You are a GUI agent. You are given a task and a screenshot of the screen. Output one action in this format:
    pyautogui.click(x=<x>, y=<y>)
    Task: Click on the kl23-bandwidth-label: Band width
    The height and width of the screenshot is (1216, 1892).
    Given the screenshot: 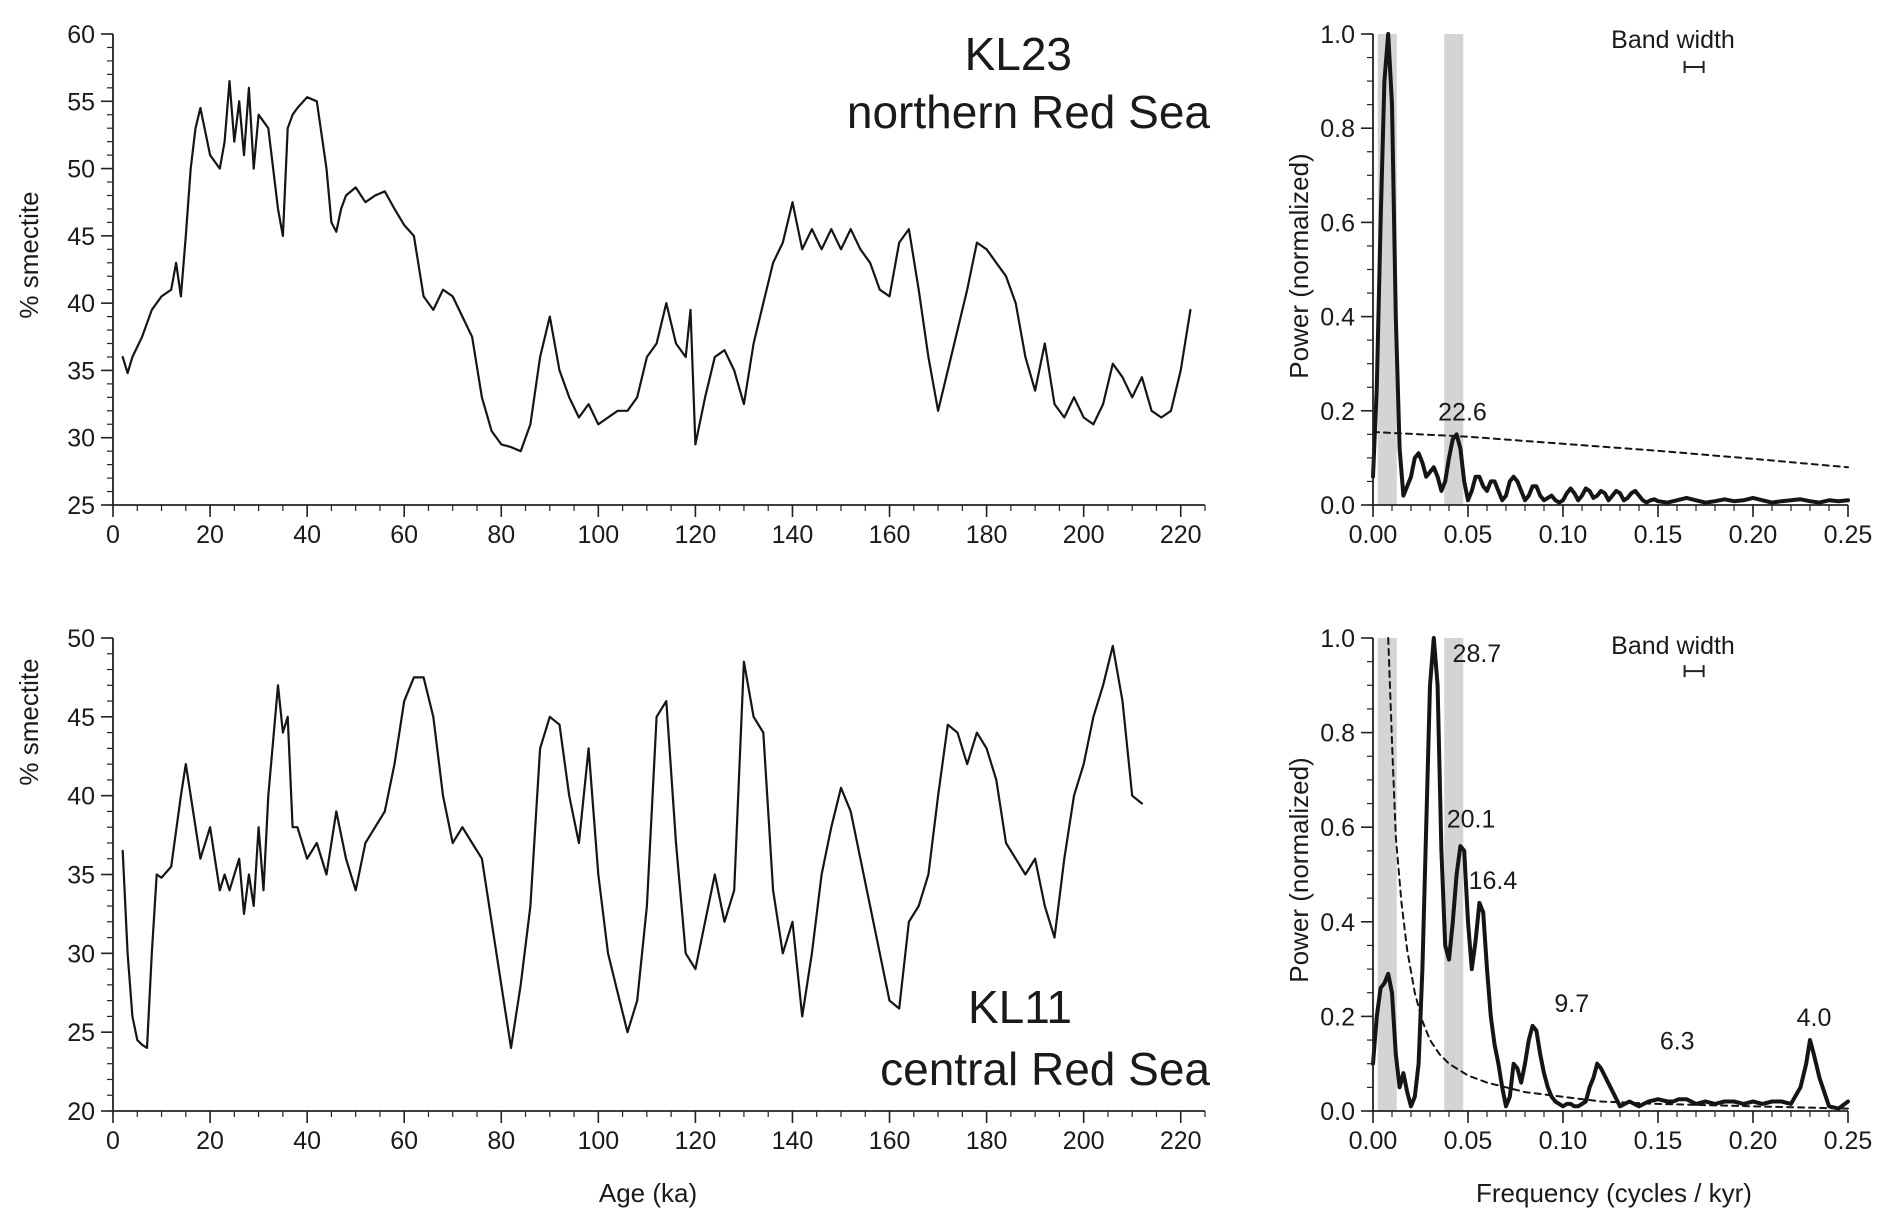 What is the action you would take?
    pyautogui.click(x=1673, y=40)
    